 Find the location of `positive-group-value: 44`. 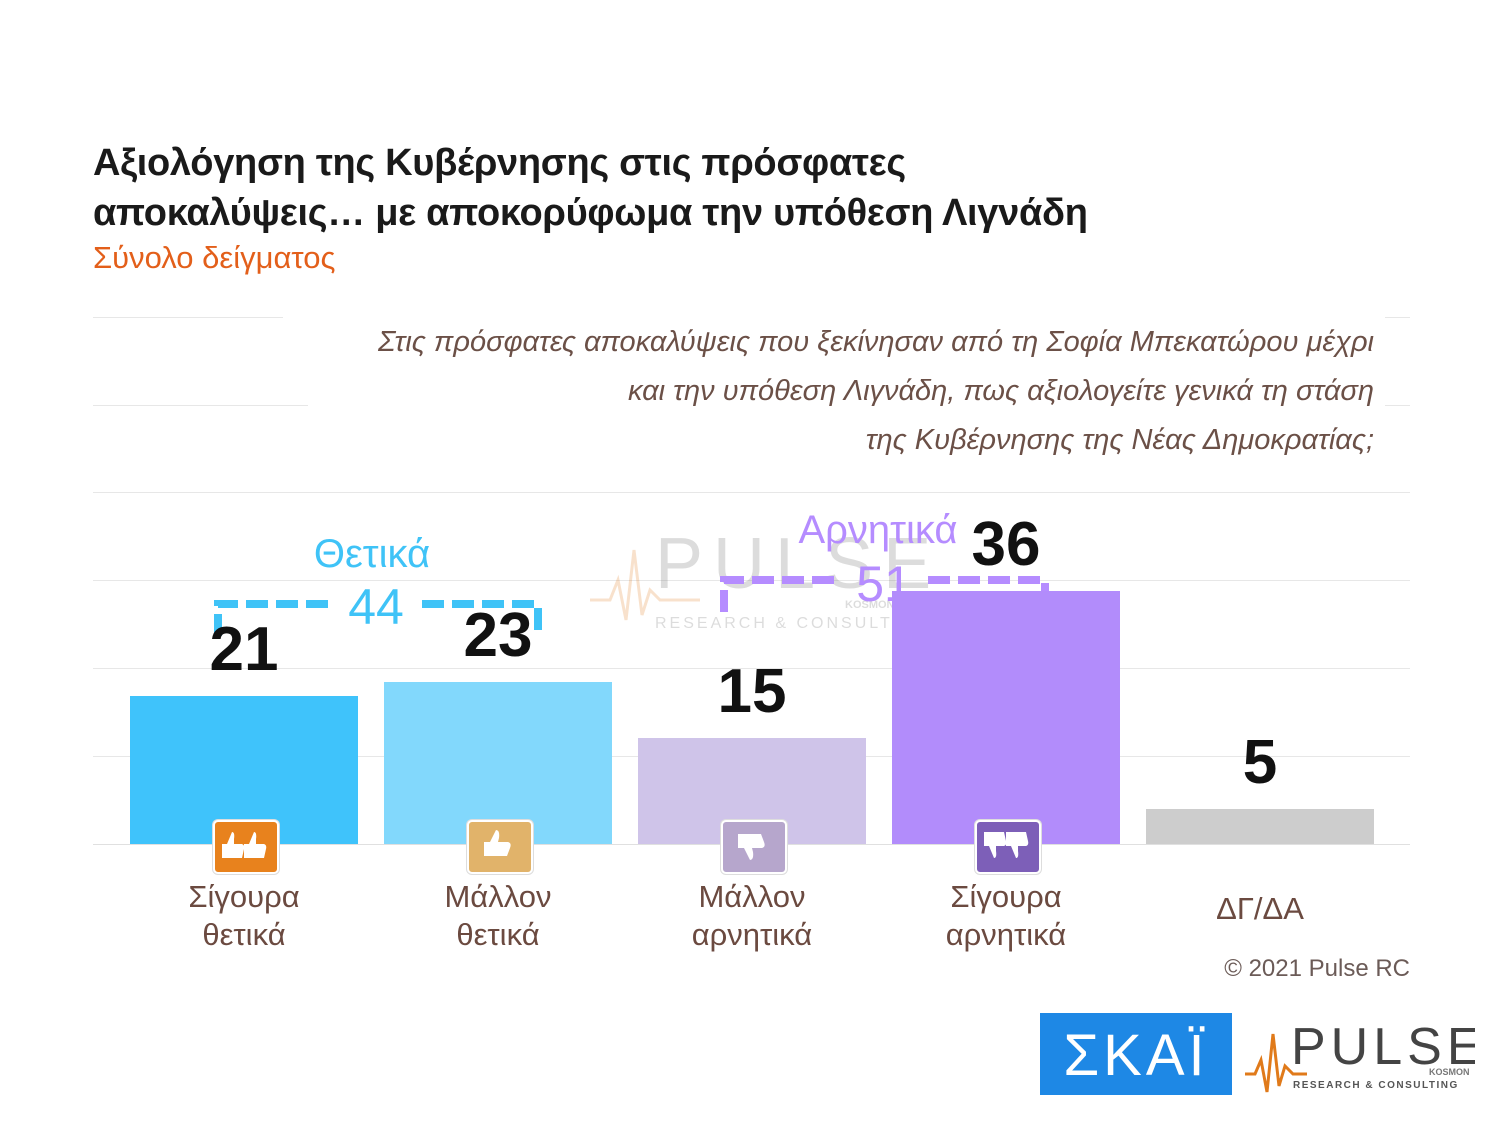

positive-group-value: 44 is located at coordinates (376, 607).